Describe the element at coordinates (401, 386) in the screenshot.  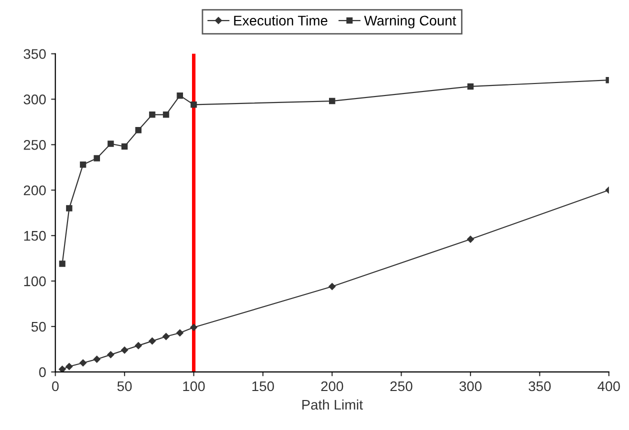
I see `x-tick-label: 250` at that location.